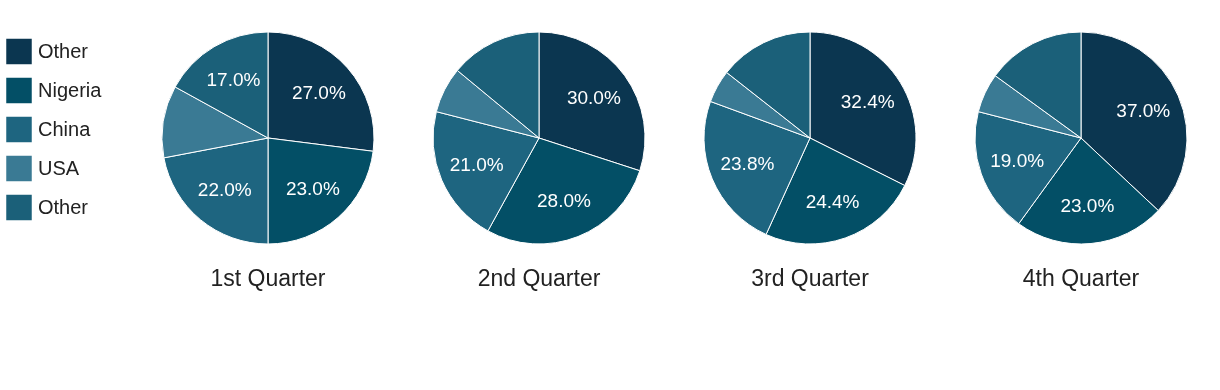  What do you see at coordinates (810, 278) in the screenshot?
I see `text: 3rd Quarter` at bounding box center [810, 278].